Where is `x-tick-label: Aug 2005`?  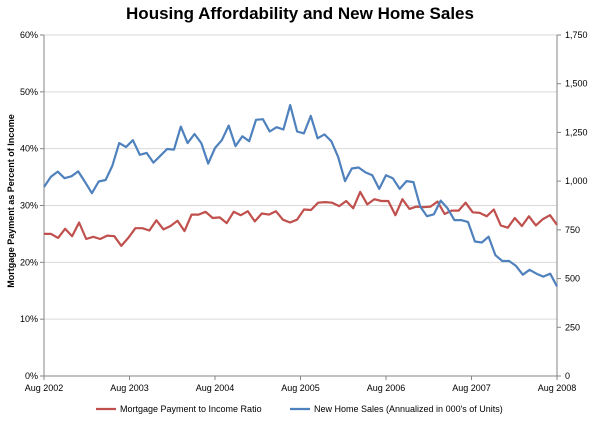 x-tick-label: Aug 2005 is located at coordinates (300, 388).